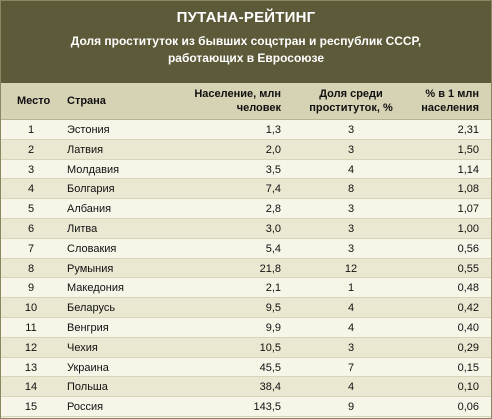 The image size is (492, 419). What do you see at coordinates (31, 149) in the screenshot?
I see `cell-place: 2` at bounding box center [31, 149].